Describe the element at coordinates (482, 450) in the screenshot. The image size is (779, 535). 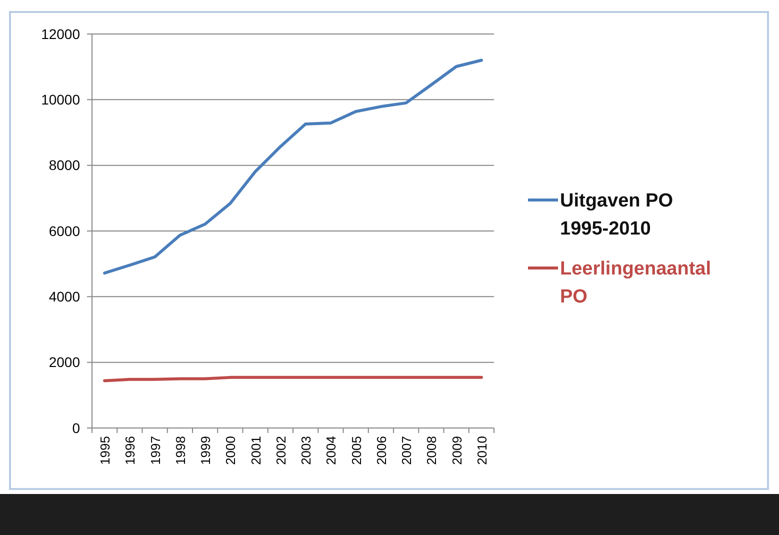
I see `x-tick-label: 2010` at that location.